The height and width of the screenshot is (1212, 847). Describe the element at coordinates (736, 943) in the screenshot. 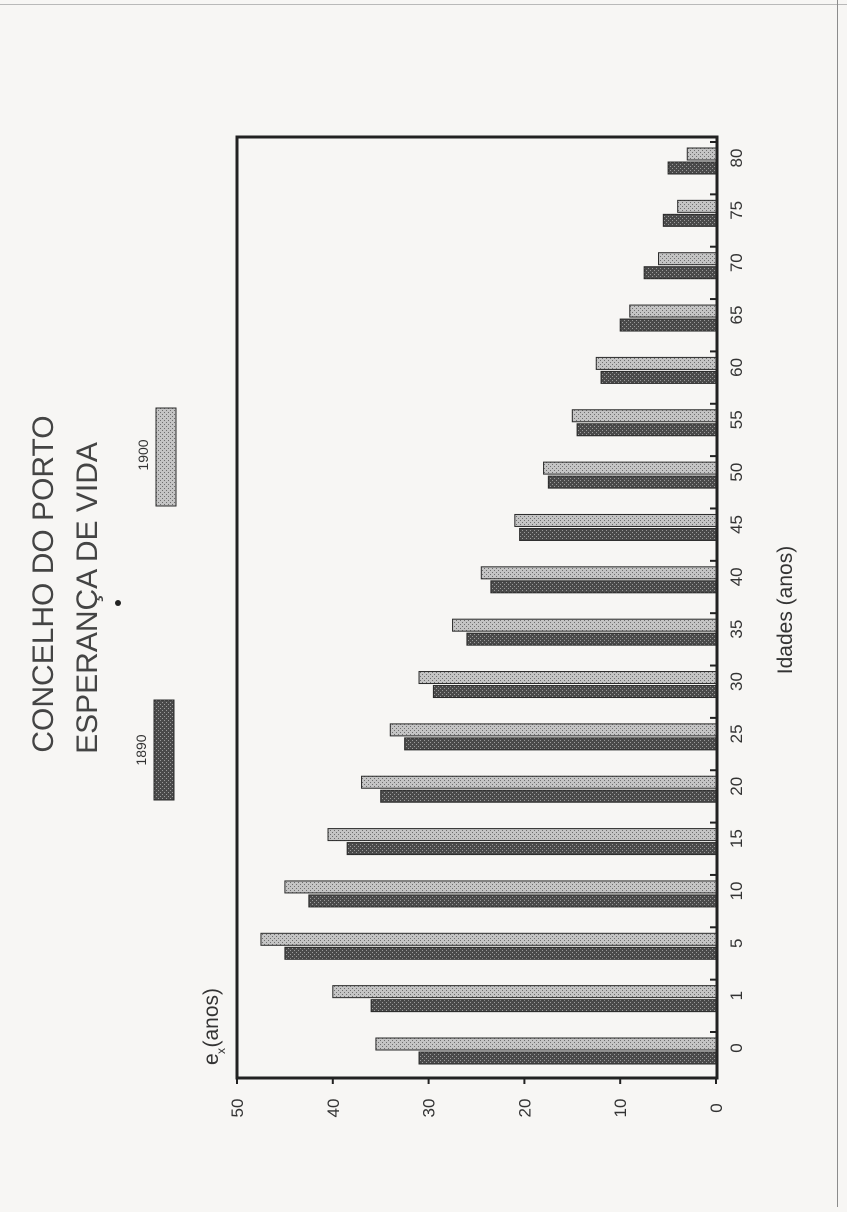

I see `x-tick-label: 5` at that location.